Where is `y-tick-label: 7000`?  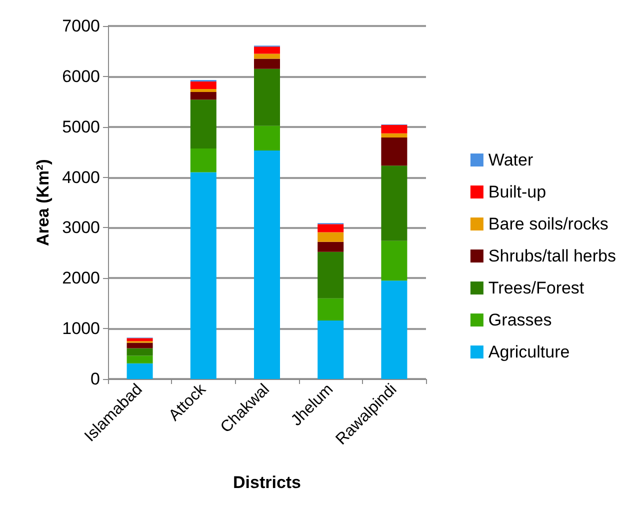 y-tick-label: 7000 is located at coordinates (81, 26).